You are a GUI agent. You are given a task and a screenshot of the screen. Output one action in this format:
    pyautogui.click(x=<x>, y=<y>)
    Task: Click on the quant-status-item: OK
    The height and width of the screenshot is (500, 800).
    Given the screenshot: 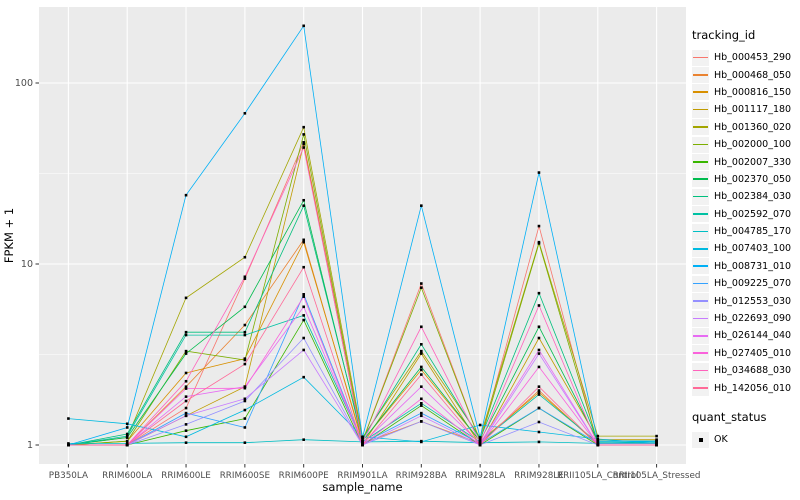 What is the action you would take?
    pyautogui.click(x=745, y=439)
    